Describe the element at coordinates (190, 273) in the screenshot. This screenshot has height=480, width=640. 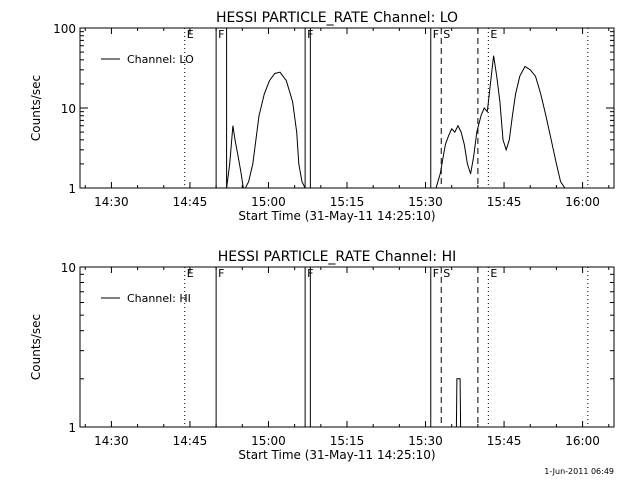
I see `chart-1-event-marker-label-0: E` at that location.